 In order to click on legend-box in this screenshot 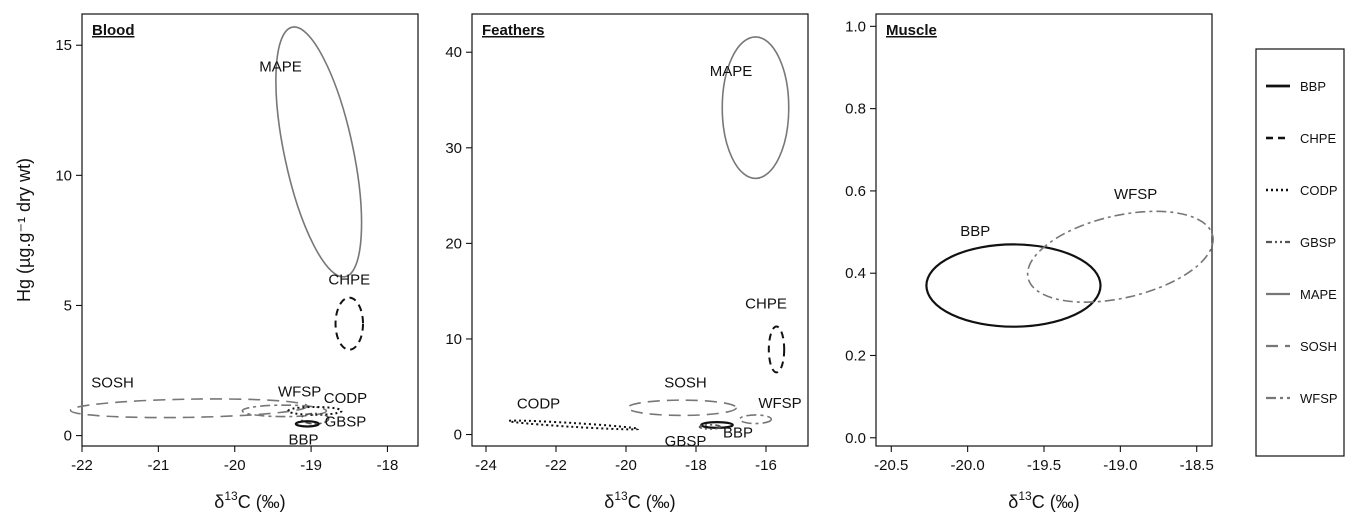, I will do `click(1300, 252)`.